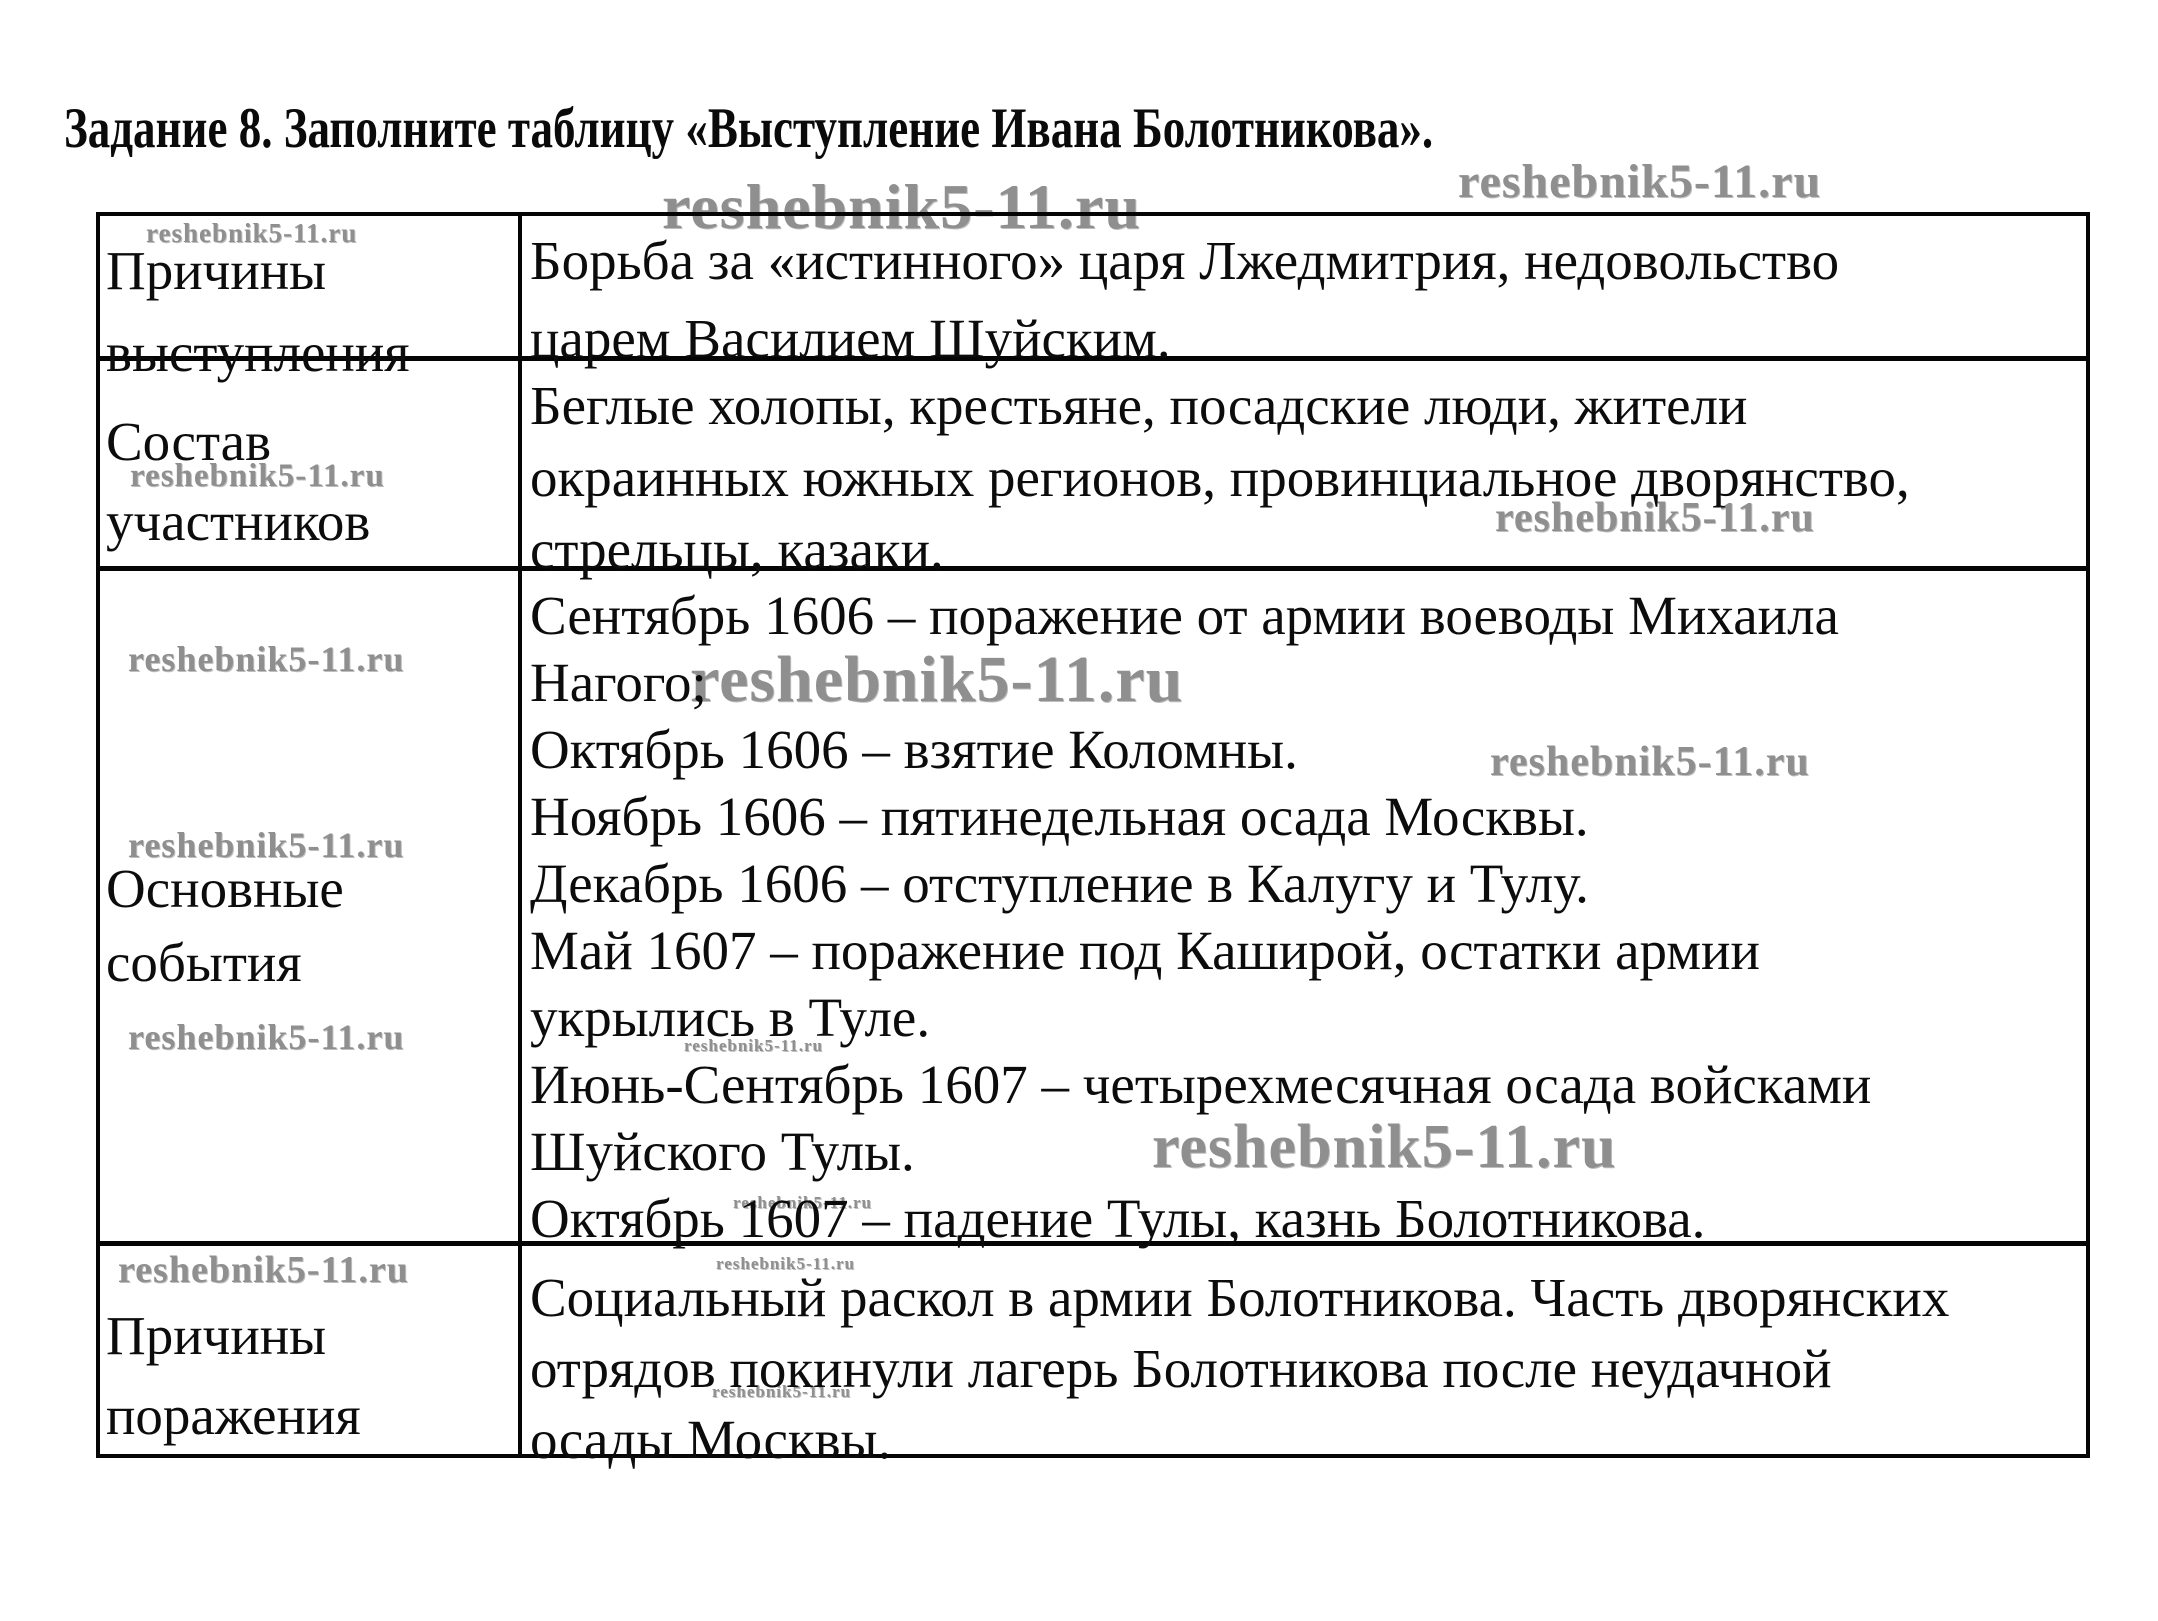  What do you see at coordinates (306, 312) in the screenshot?
I see `cell-reasons-label: Причины выступления` at bounding box center [306, 312].